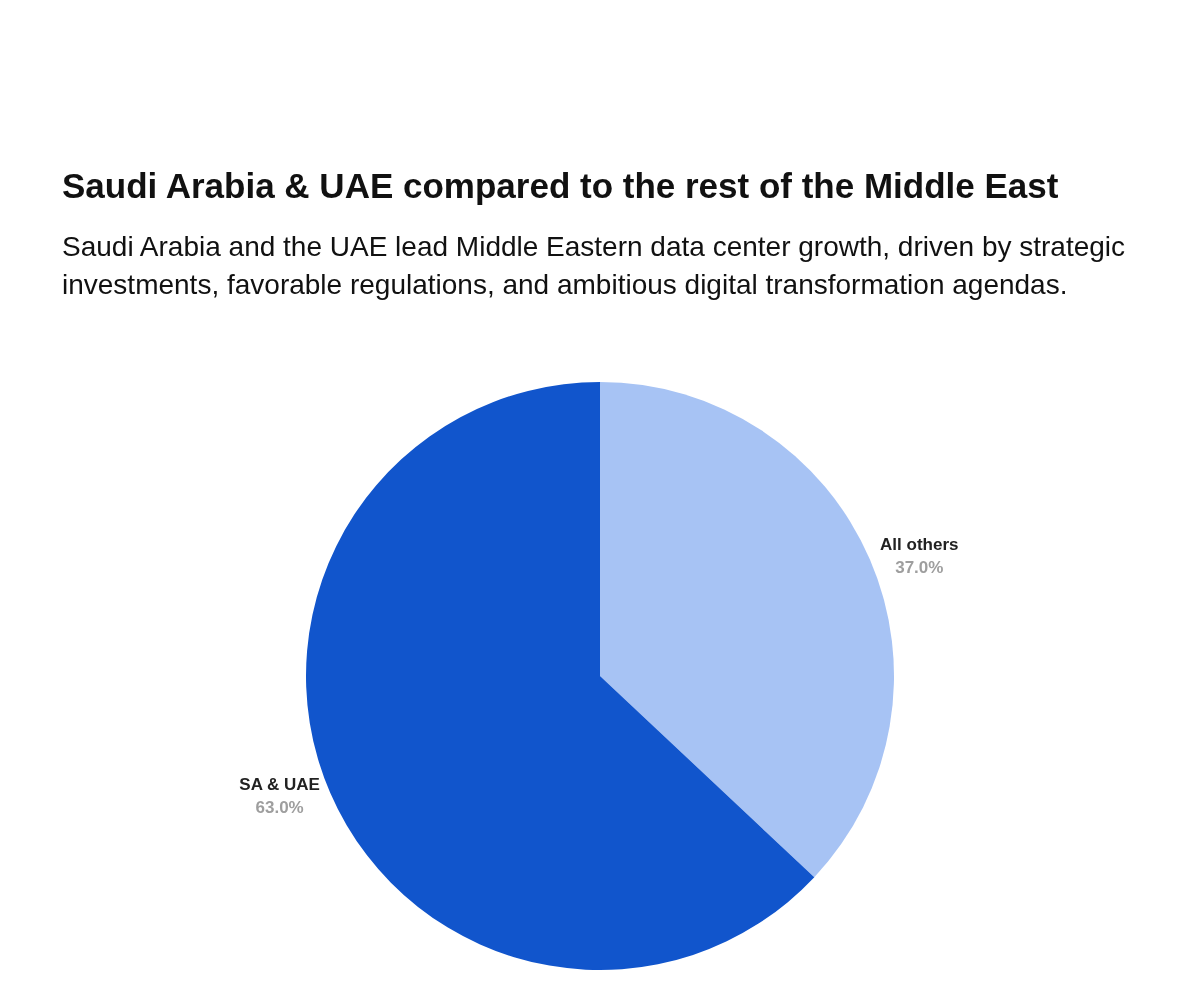  What do you see at coordinates (594, 266) in the screenshot?
I see `chart-subtitle: Saudi Arabia and the UAE lead Middle Eastern data center growth, driven by strategic investments, favorable regulations, and ambitious digital transformation agendas.` at bounding box center [594, 266].